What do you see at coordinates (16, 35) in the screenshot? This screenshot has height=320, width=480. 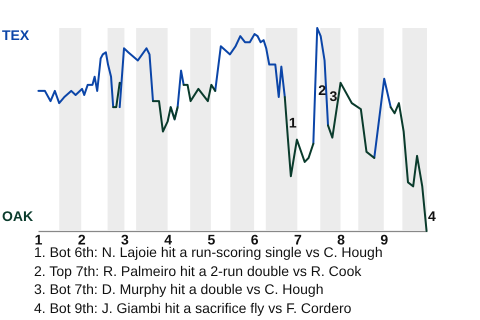 I see `text: TEX` at bounding box center [16, 35].